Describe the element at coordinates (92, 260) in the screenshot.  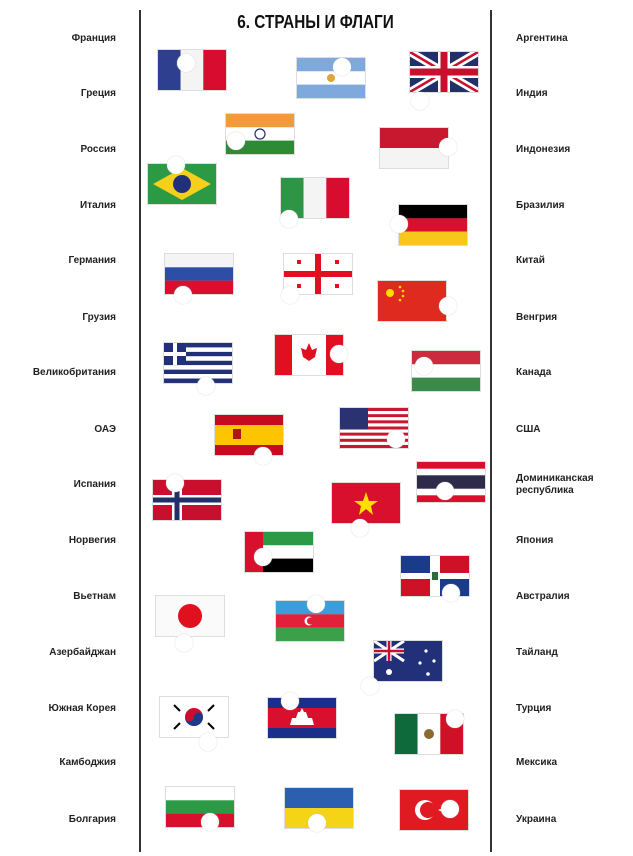
I see `country-label-left: Германия` at that location.